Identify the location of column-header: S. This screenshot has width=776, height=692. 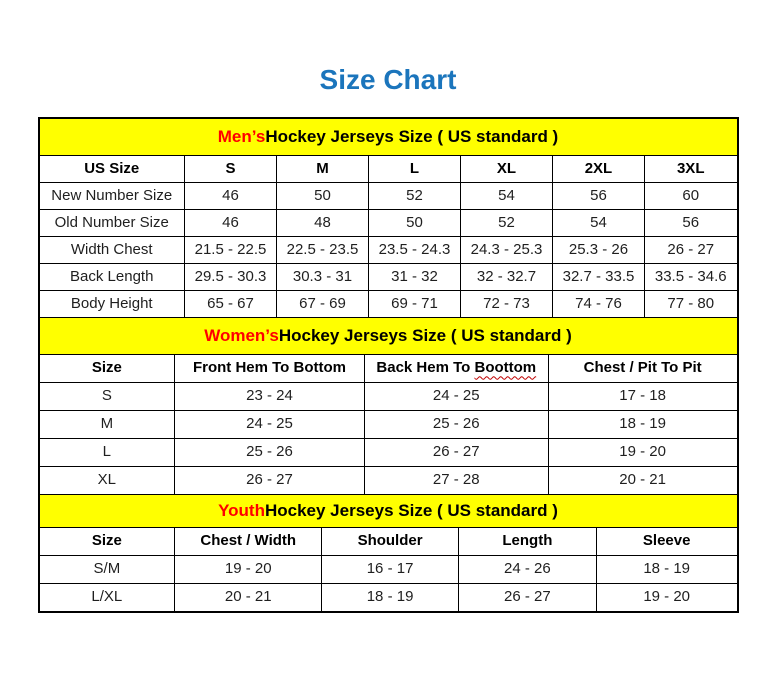
(230, 169).